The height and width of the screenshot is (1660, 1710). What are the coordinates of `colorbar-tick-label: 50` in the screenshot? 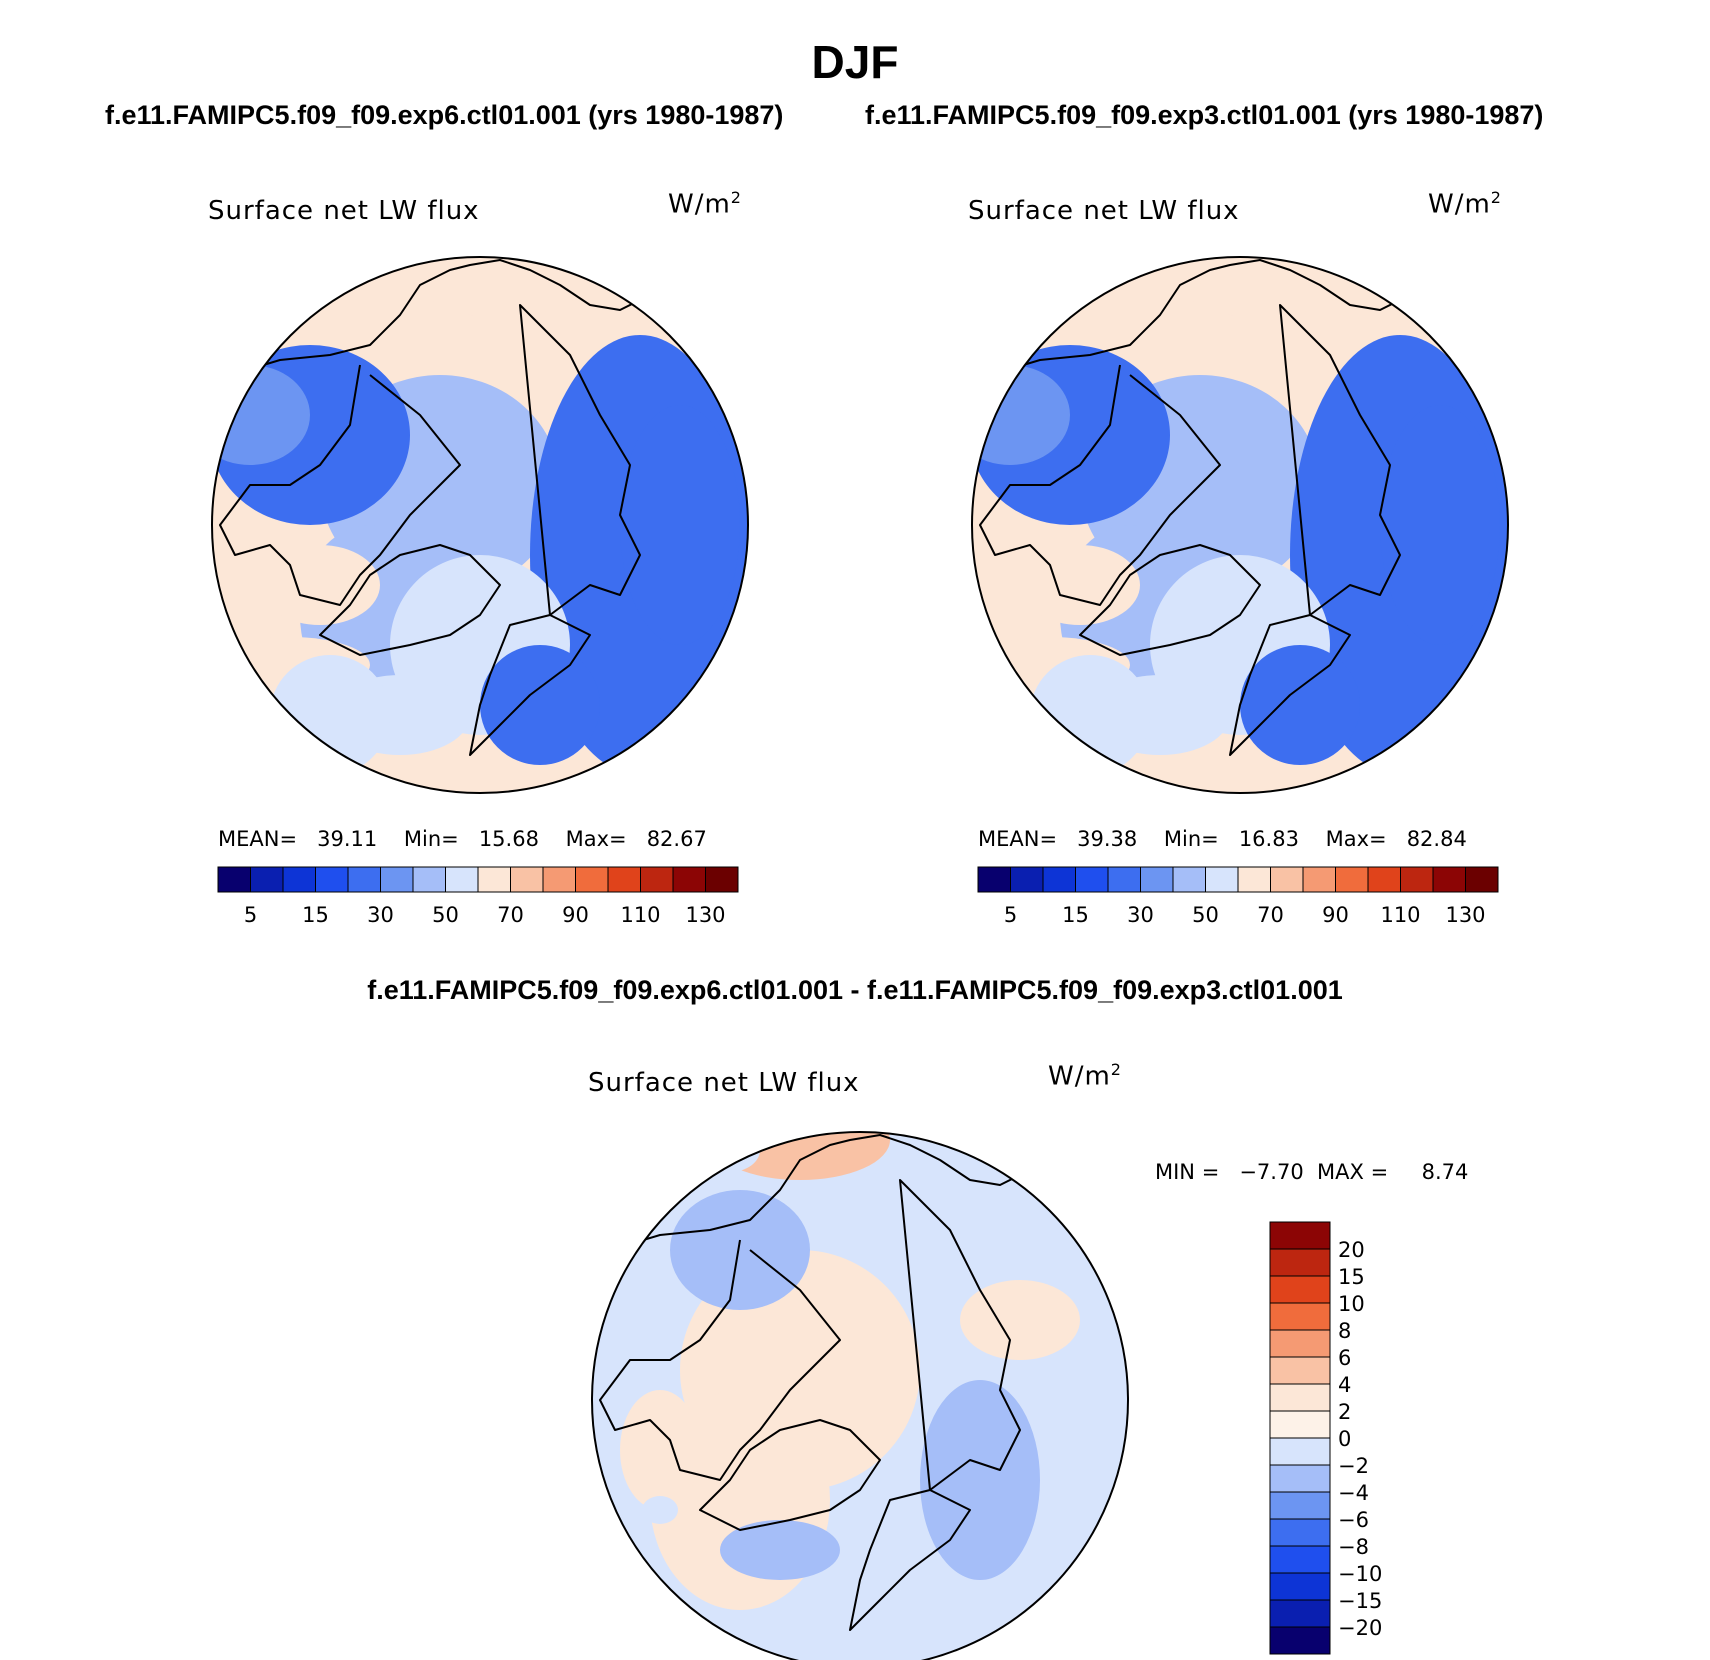 It's located at (1205, 915).